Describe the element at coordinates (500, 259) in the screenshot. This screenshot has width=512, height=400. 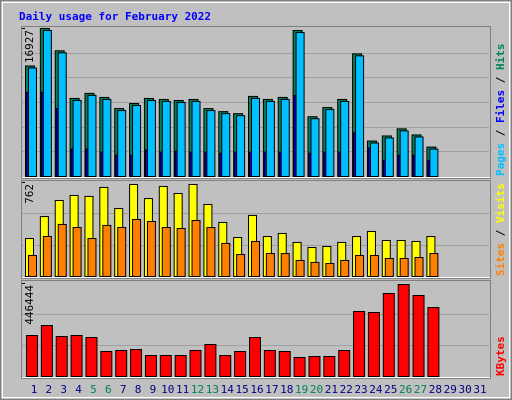
I see `legend-entry: Sites` at that location.